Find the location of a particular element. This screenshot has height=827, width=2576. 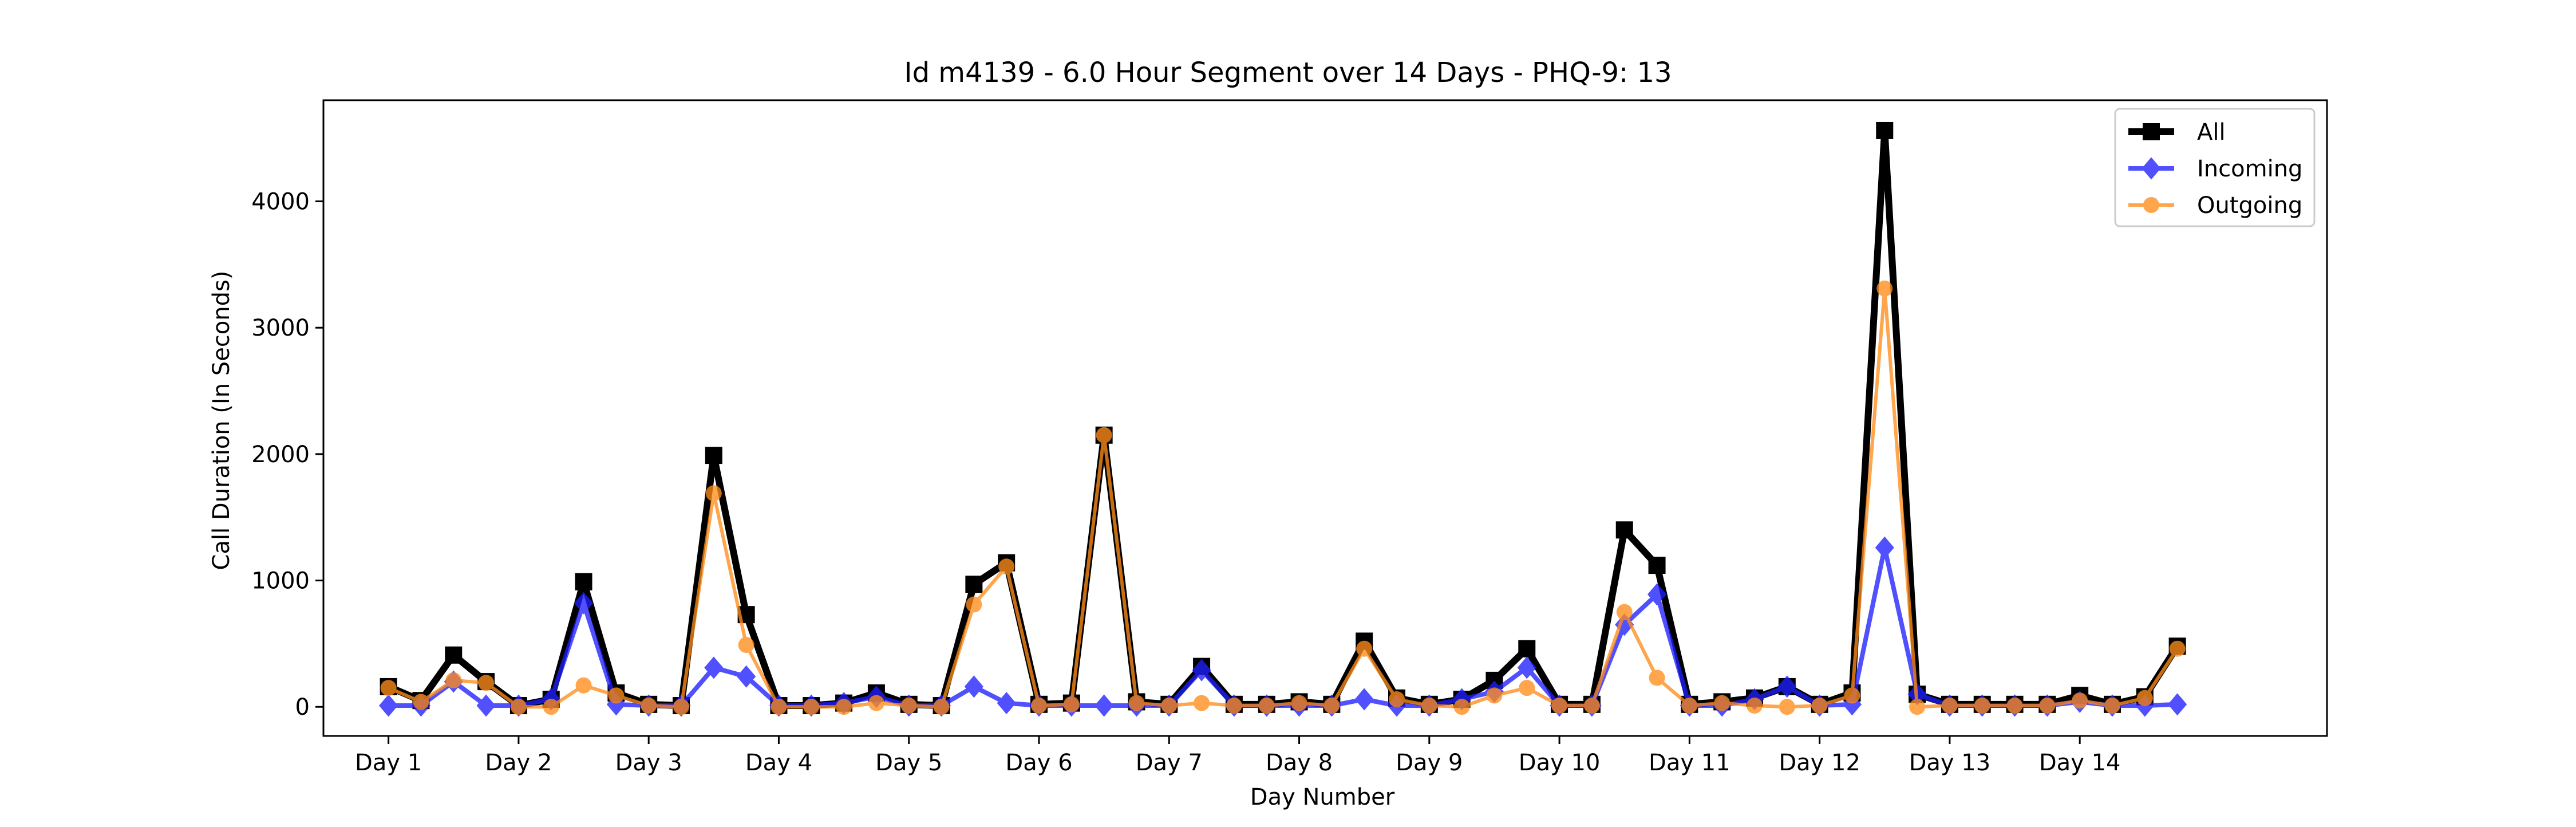

y-tick-label: 1000 is located at coordinates (280, 581).